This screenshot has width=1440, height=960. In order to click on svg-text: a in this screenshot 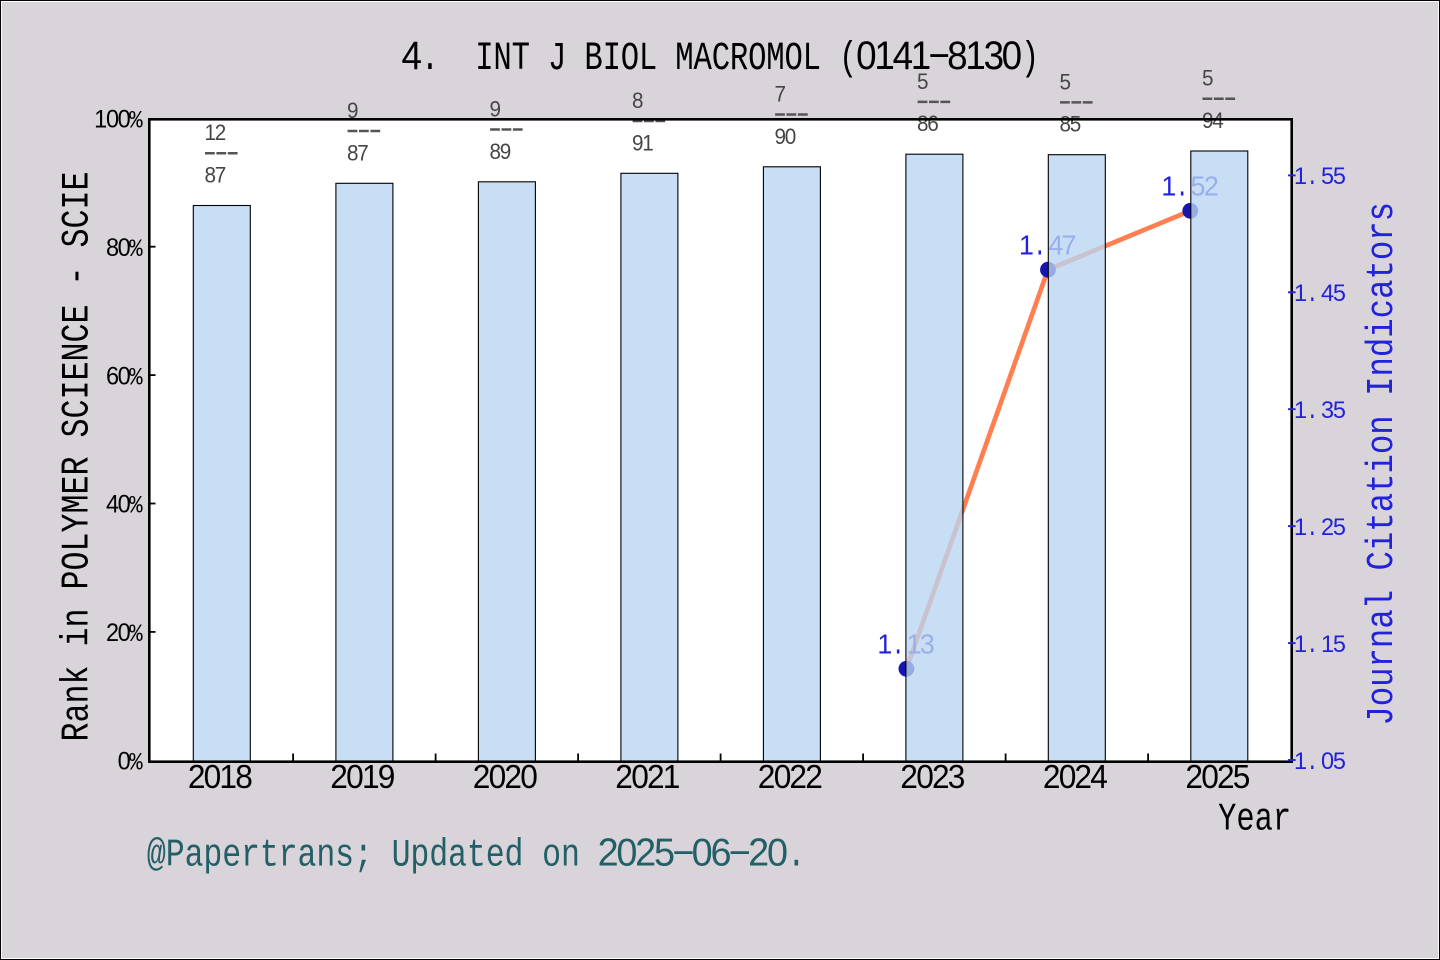, I will do `click(307, 855)`.